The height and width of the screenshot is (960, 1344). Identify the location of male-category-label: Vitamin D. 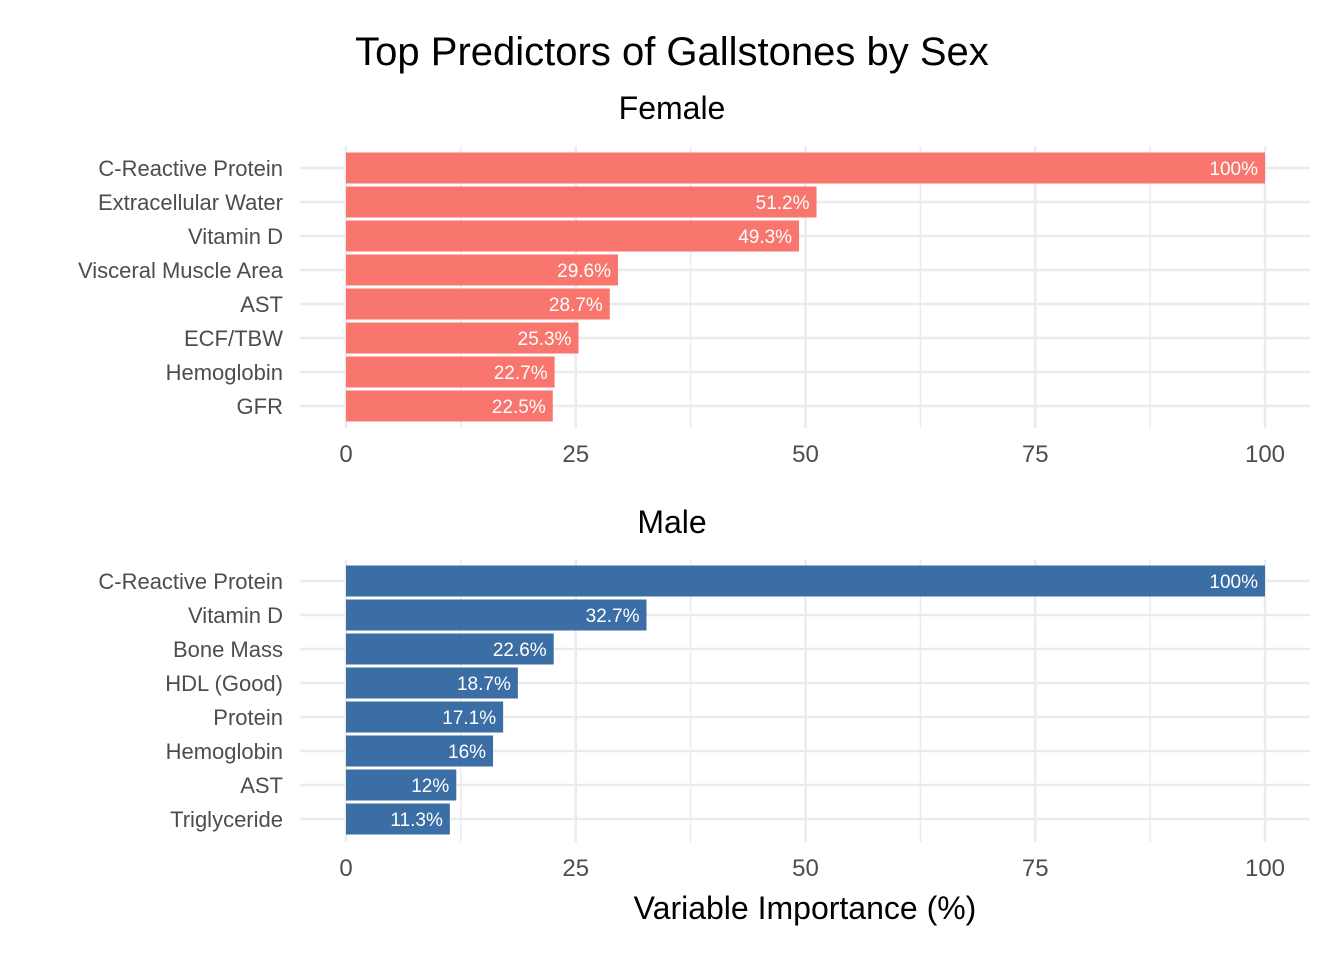
(235, 615).